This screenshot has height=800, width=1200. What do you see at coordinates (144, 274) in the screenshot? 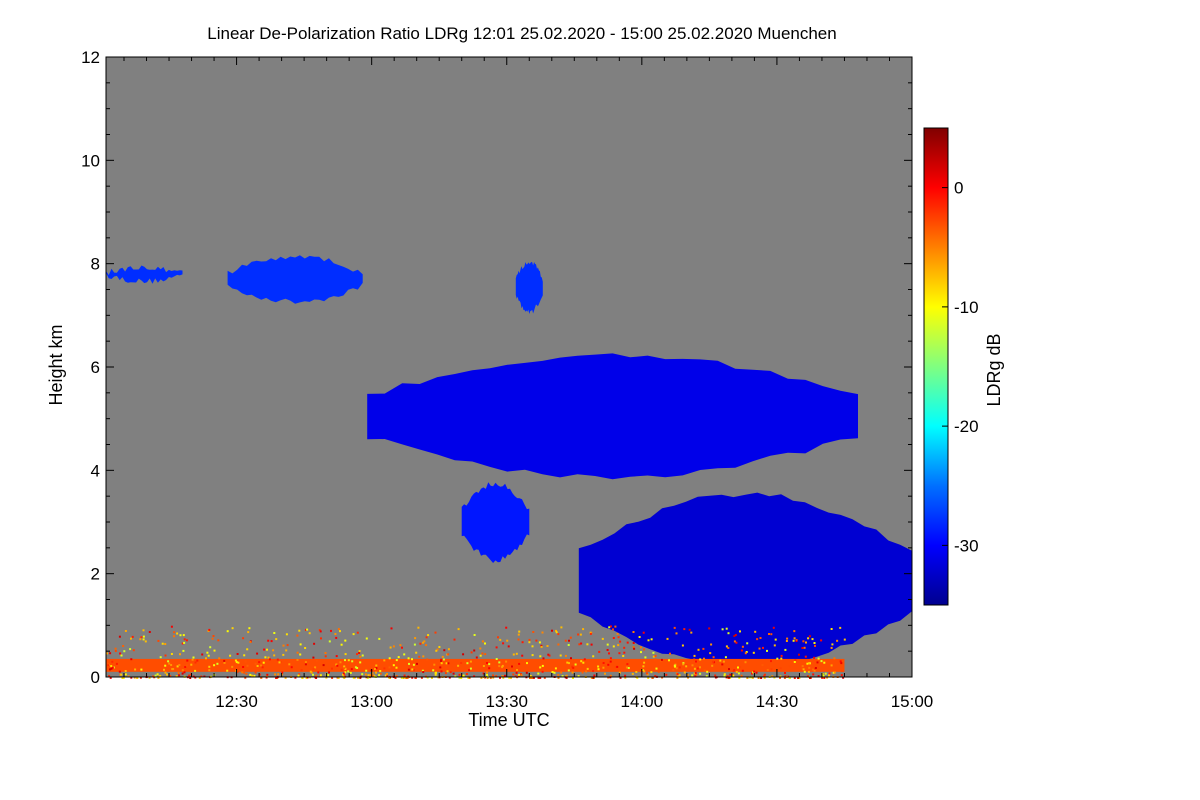
I see `cloud-region-cirrus-west` at bounding box center [144, 274].